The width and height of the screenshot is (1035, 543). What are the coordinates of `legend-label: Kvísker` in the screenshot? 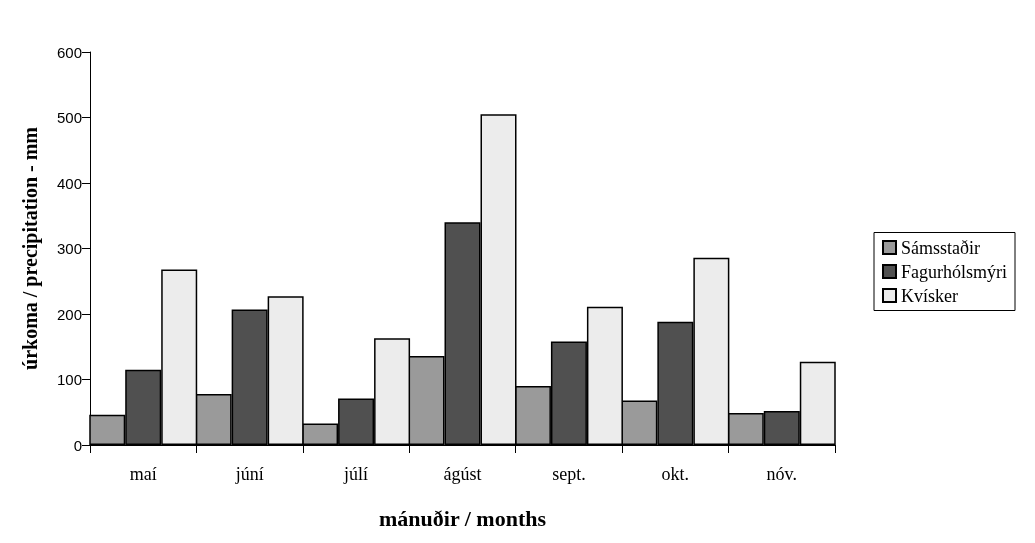 It's located at (929, 295).